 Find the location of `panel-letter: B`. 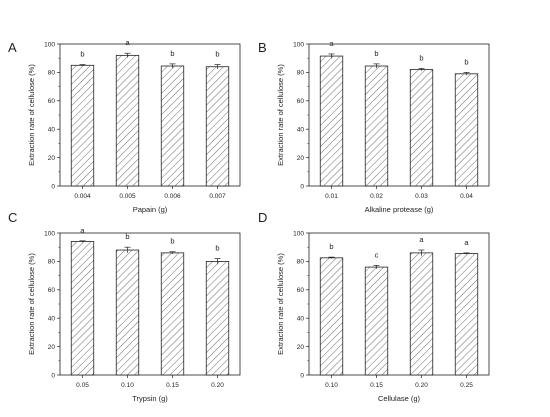

panel-letter: B is located at coordinates (262, 47).